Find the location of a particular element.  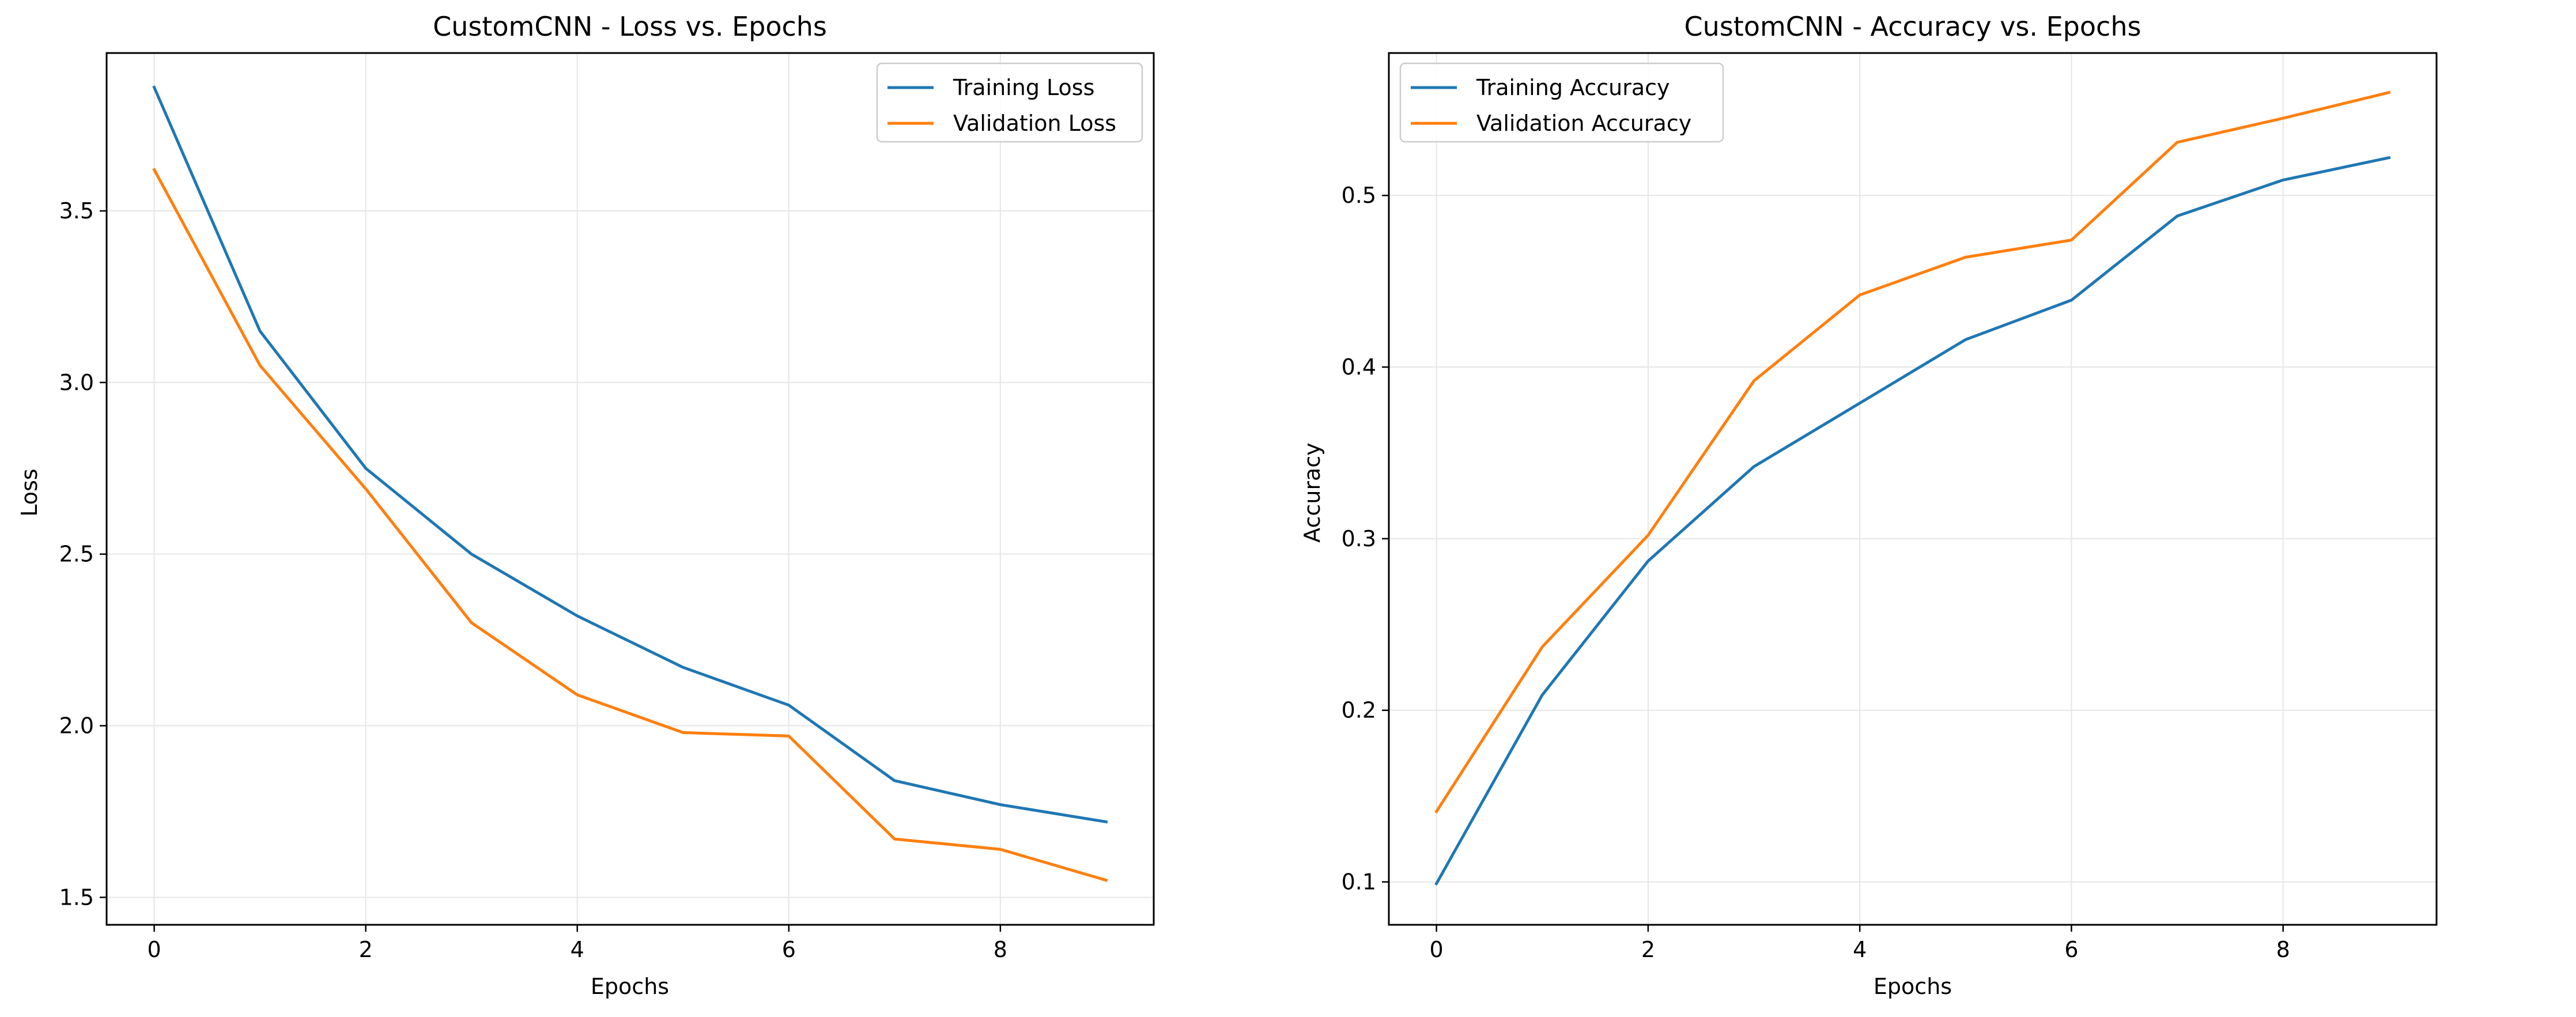

loss-chart-legend-label: Validation Loss is located at coordinates (1034, 123).